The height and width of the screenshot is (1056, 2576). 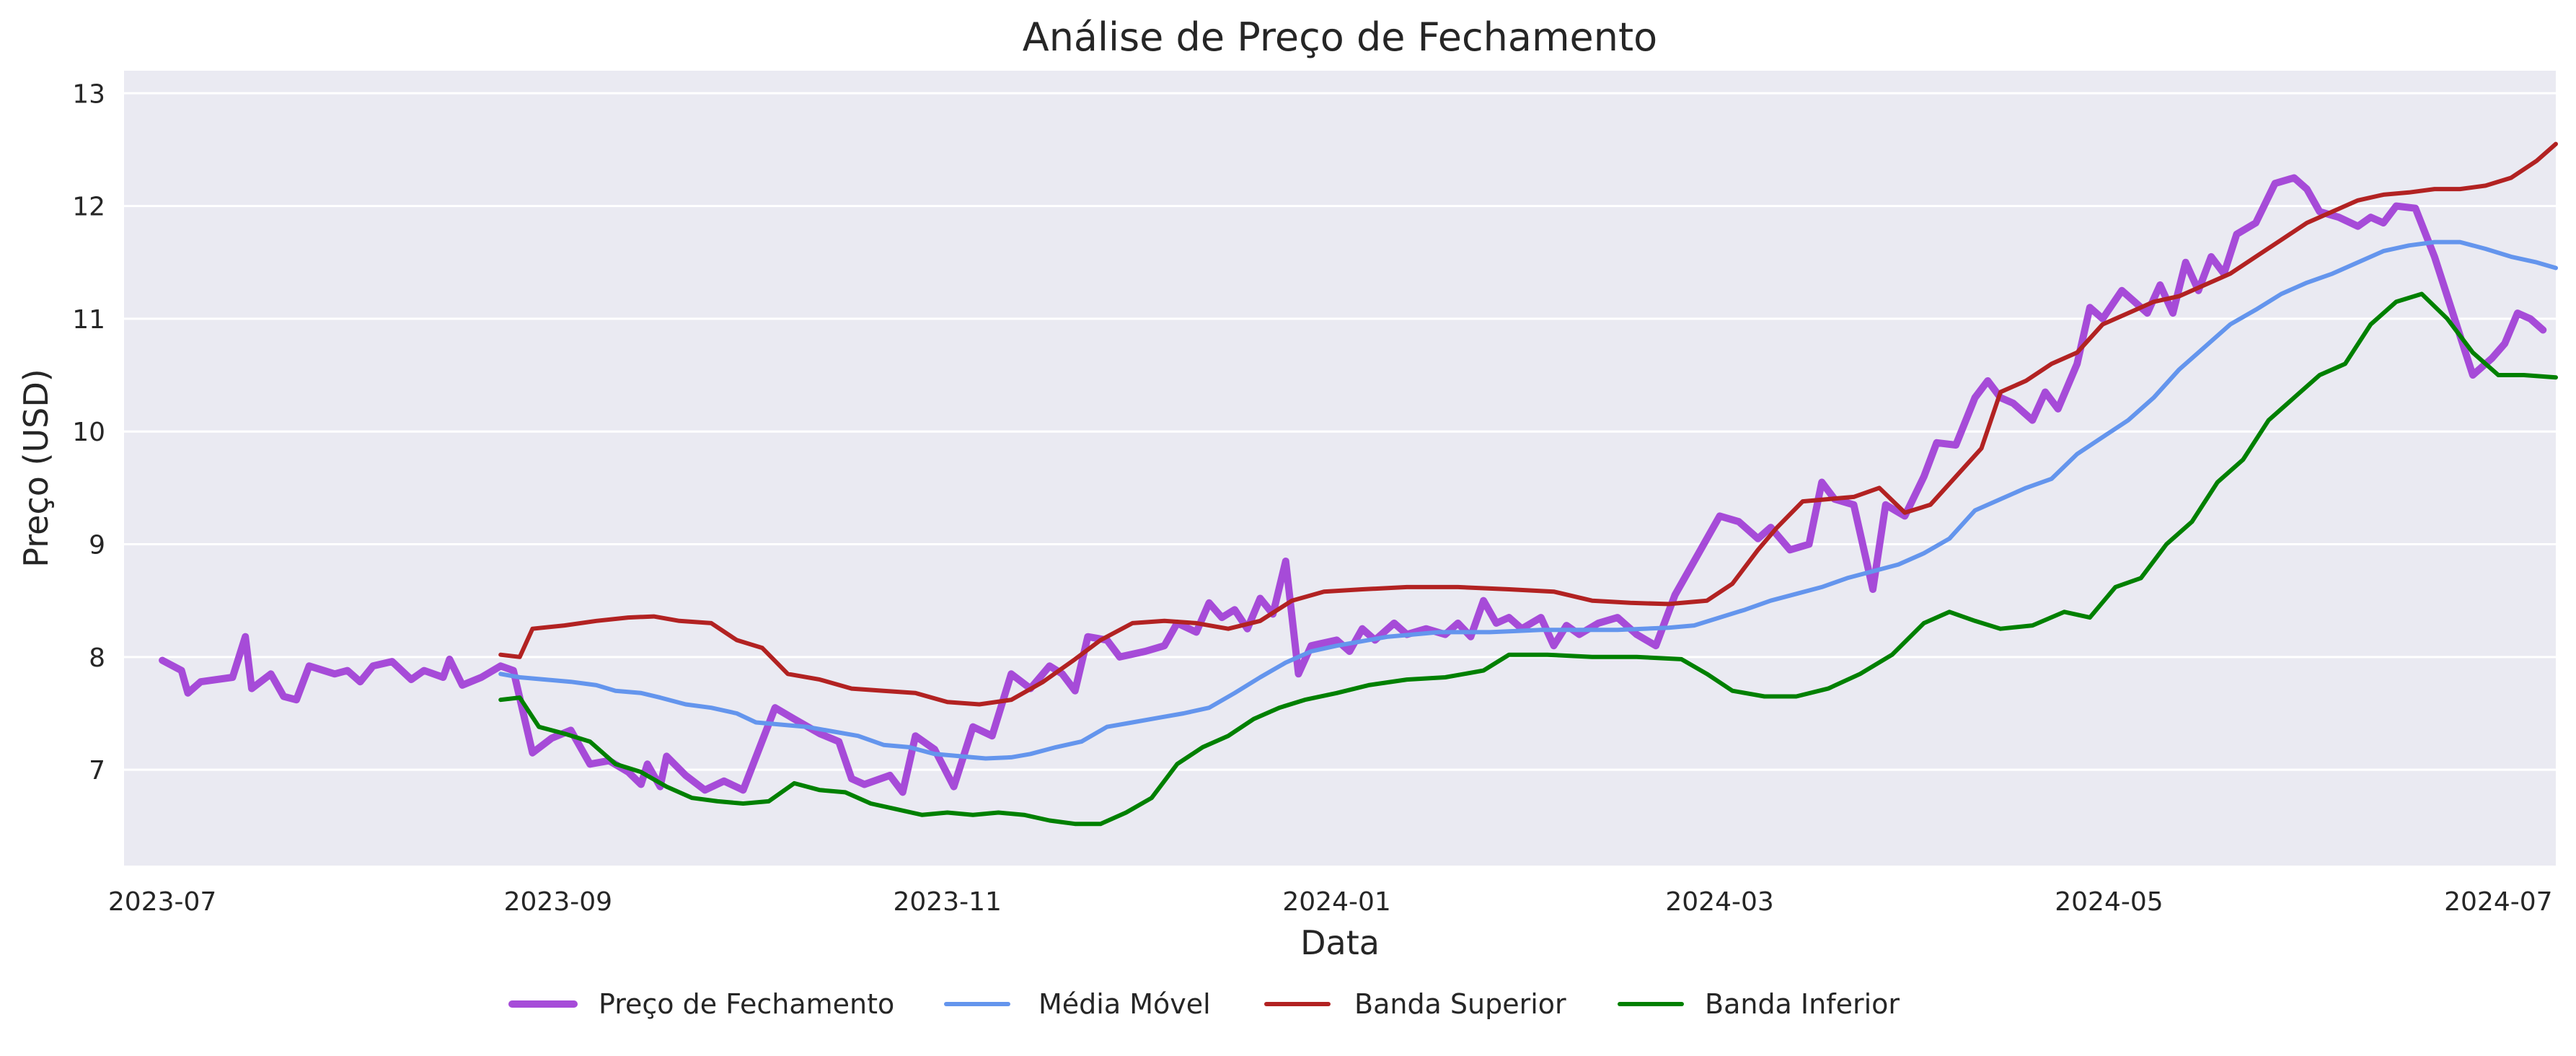 I want to click on y-tick-label: 13, so click(x=88, y=94).